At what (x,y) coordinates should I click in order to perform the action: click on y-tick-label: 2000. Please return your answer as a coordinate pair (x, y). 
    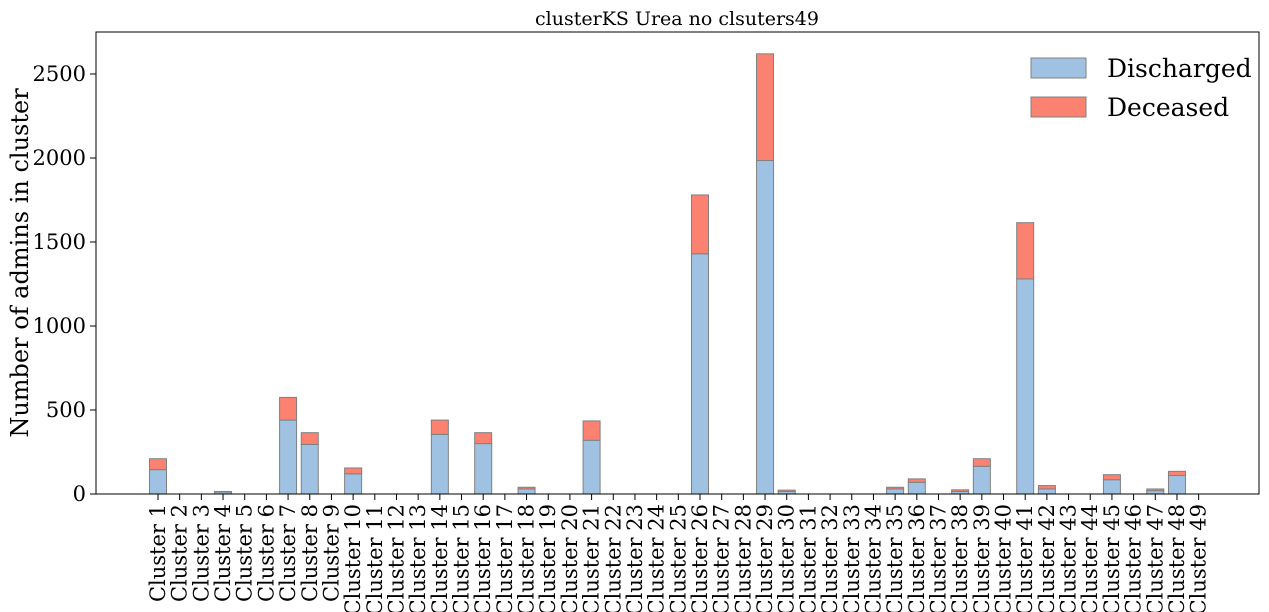
    Looking at the image, I should click on (59, 158).